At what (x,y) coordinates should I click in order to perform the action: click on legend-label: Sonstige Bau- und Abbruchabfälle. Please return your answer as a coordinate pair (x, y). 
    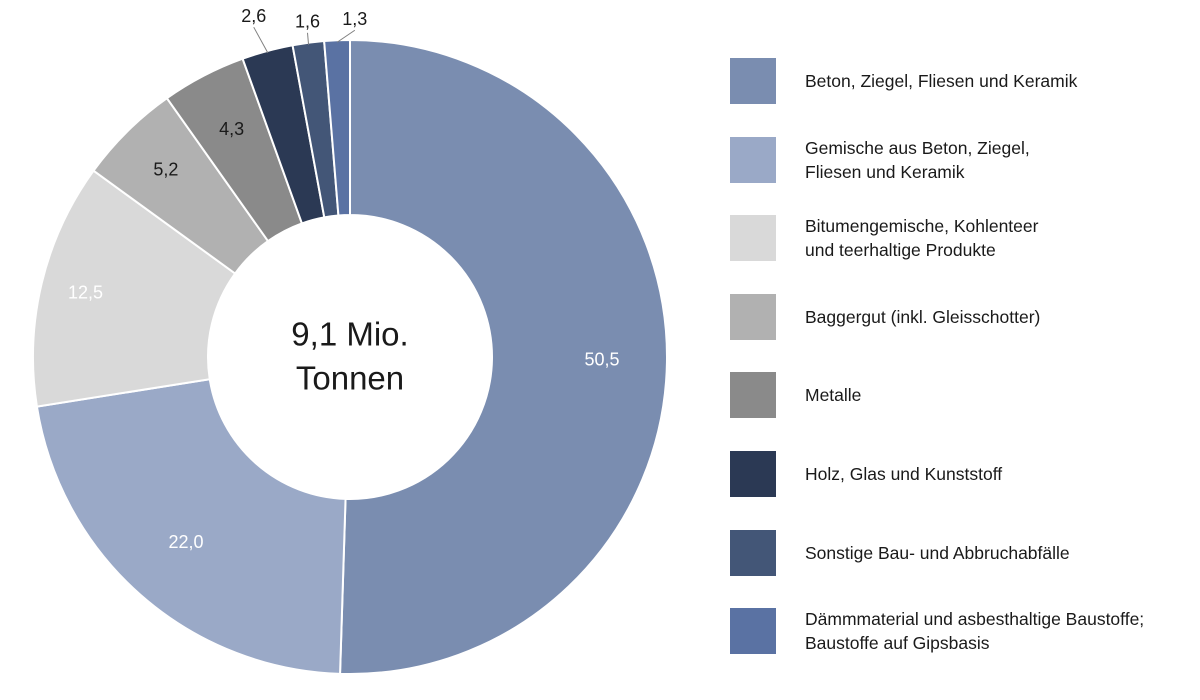
    Looking at the image, I should click on (1000, 553).